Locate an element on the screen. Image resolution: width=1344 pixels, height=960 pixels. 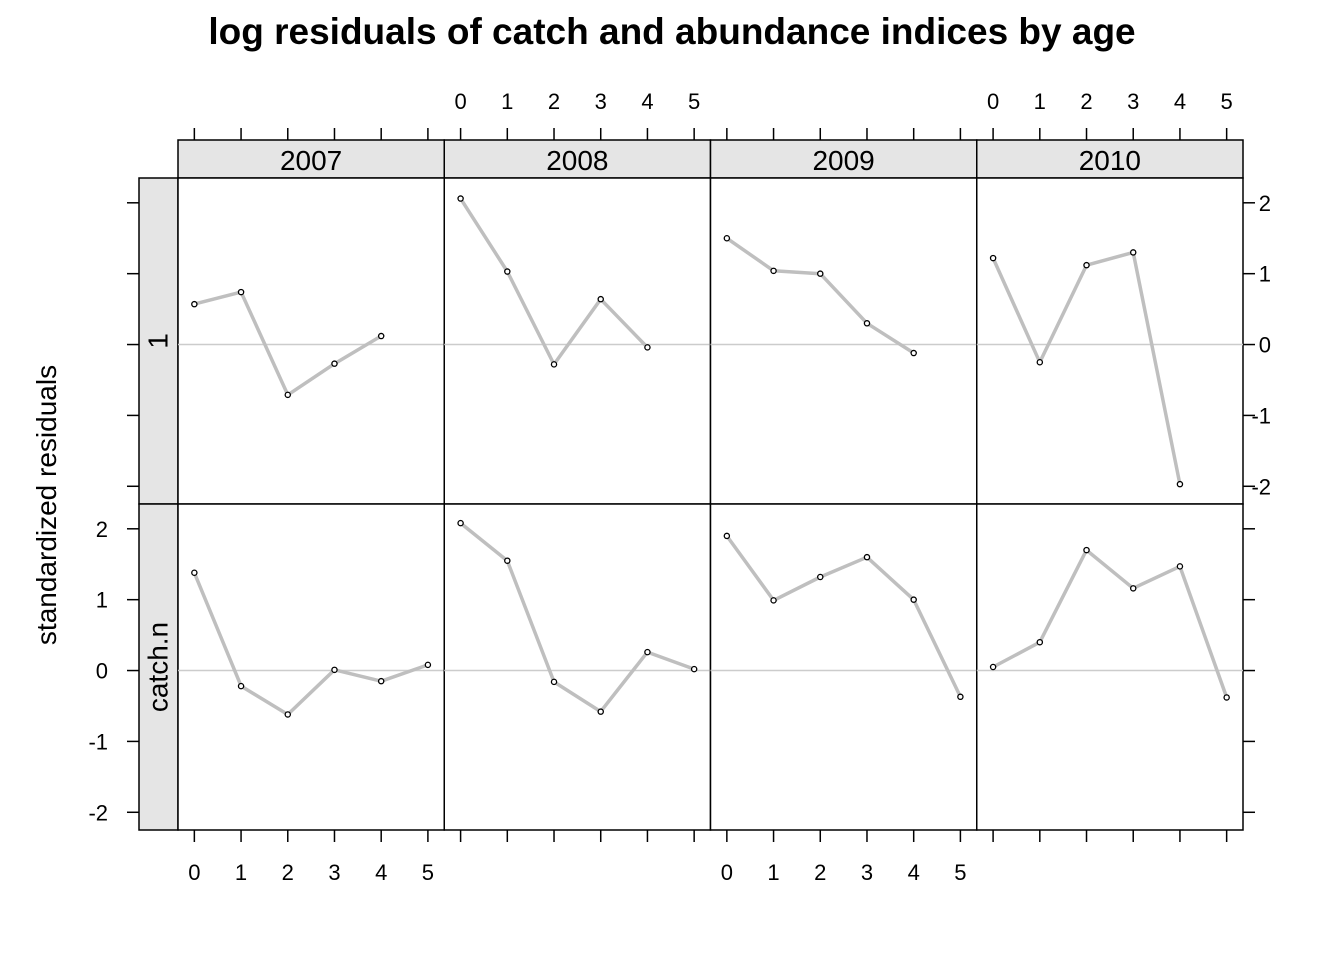
strip-top-2010 is located at coordinates (1110, 159).